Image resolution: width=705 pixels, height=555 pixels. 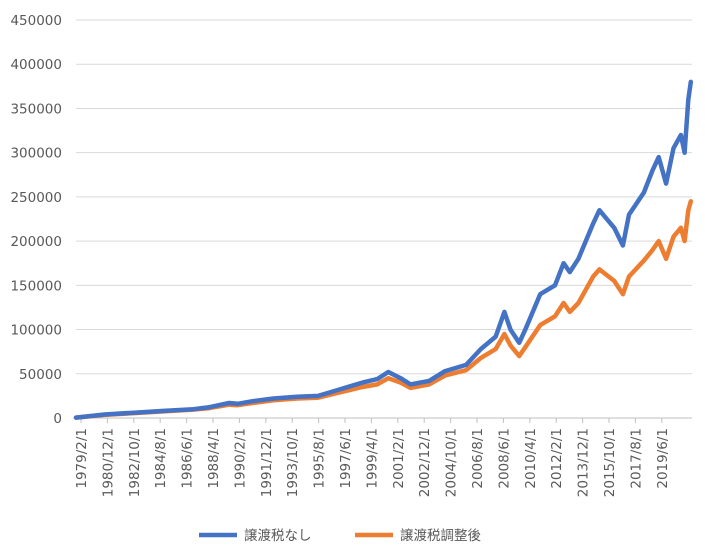 I want to click on x-tick-label: 1990/2/1, so click(x=240, y=458).